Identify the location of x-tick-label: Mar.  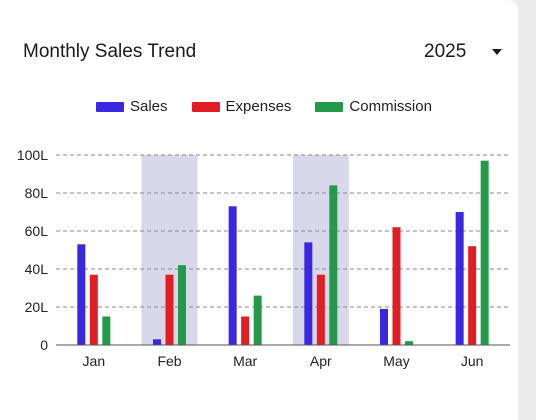
(245, 361).